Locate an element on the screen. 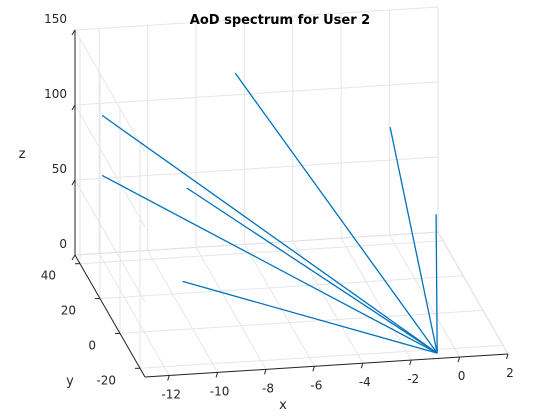 This screenshot has height=420, width=560. y-tick-label: -20 is located at coordinates (106, 380).